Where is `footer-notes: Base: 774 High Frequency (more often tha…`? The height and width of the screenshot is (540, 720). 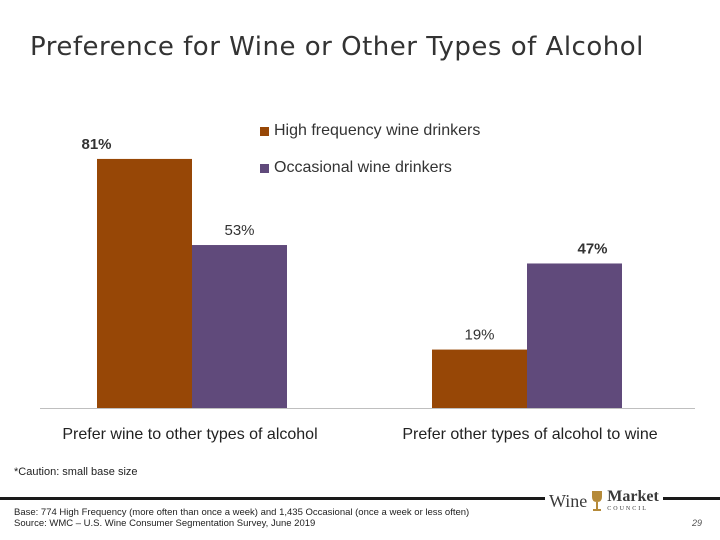
footer-notes: Base: 774 High Frequency (more often tha… is located at coordinates (241, 518).